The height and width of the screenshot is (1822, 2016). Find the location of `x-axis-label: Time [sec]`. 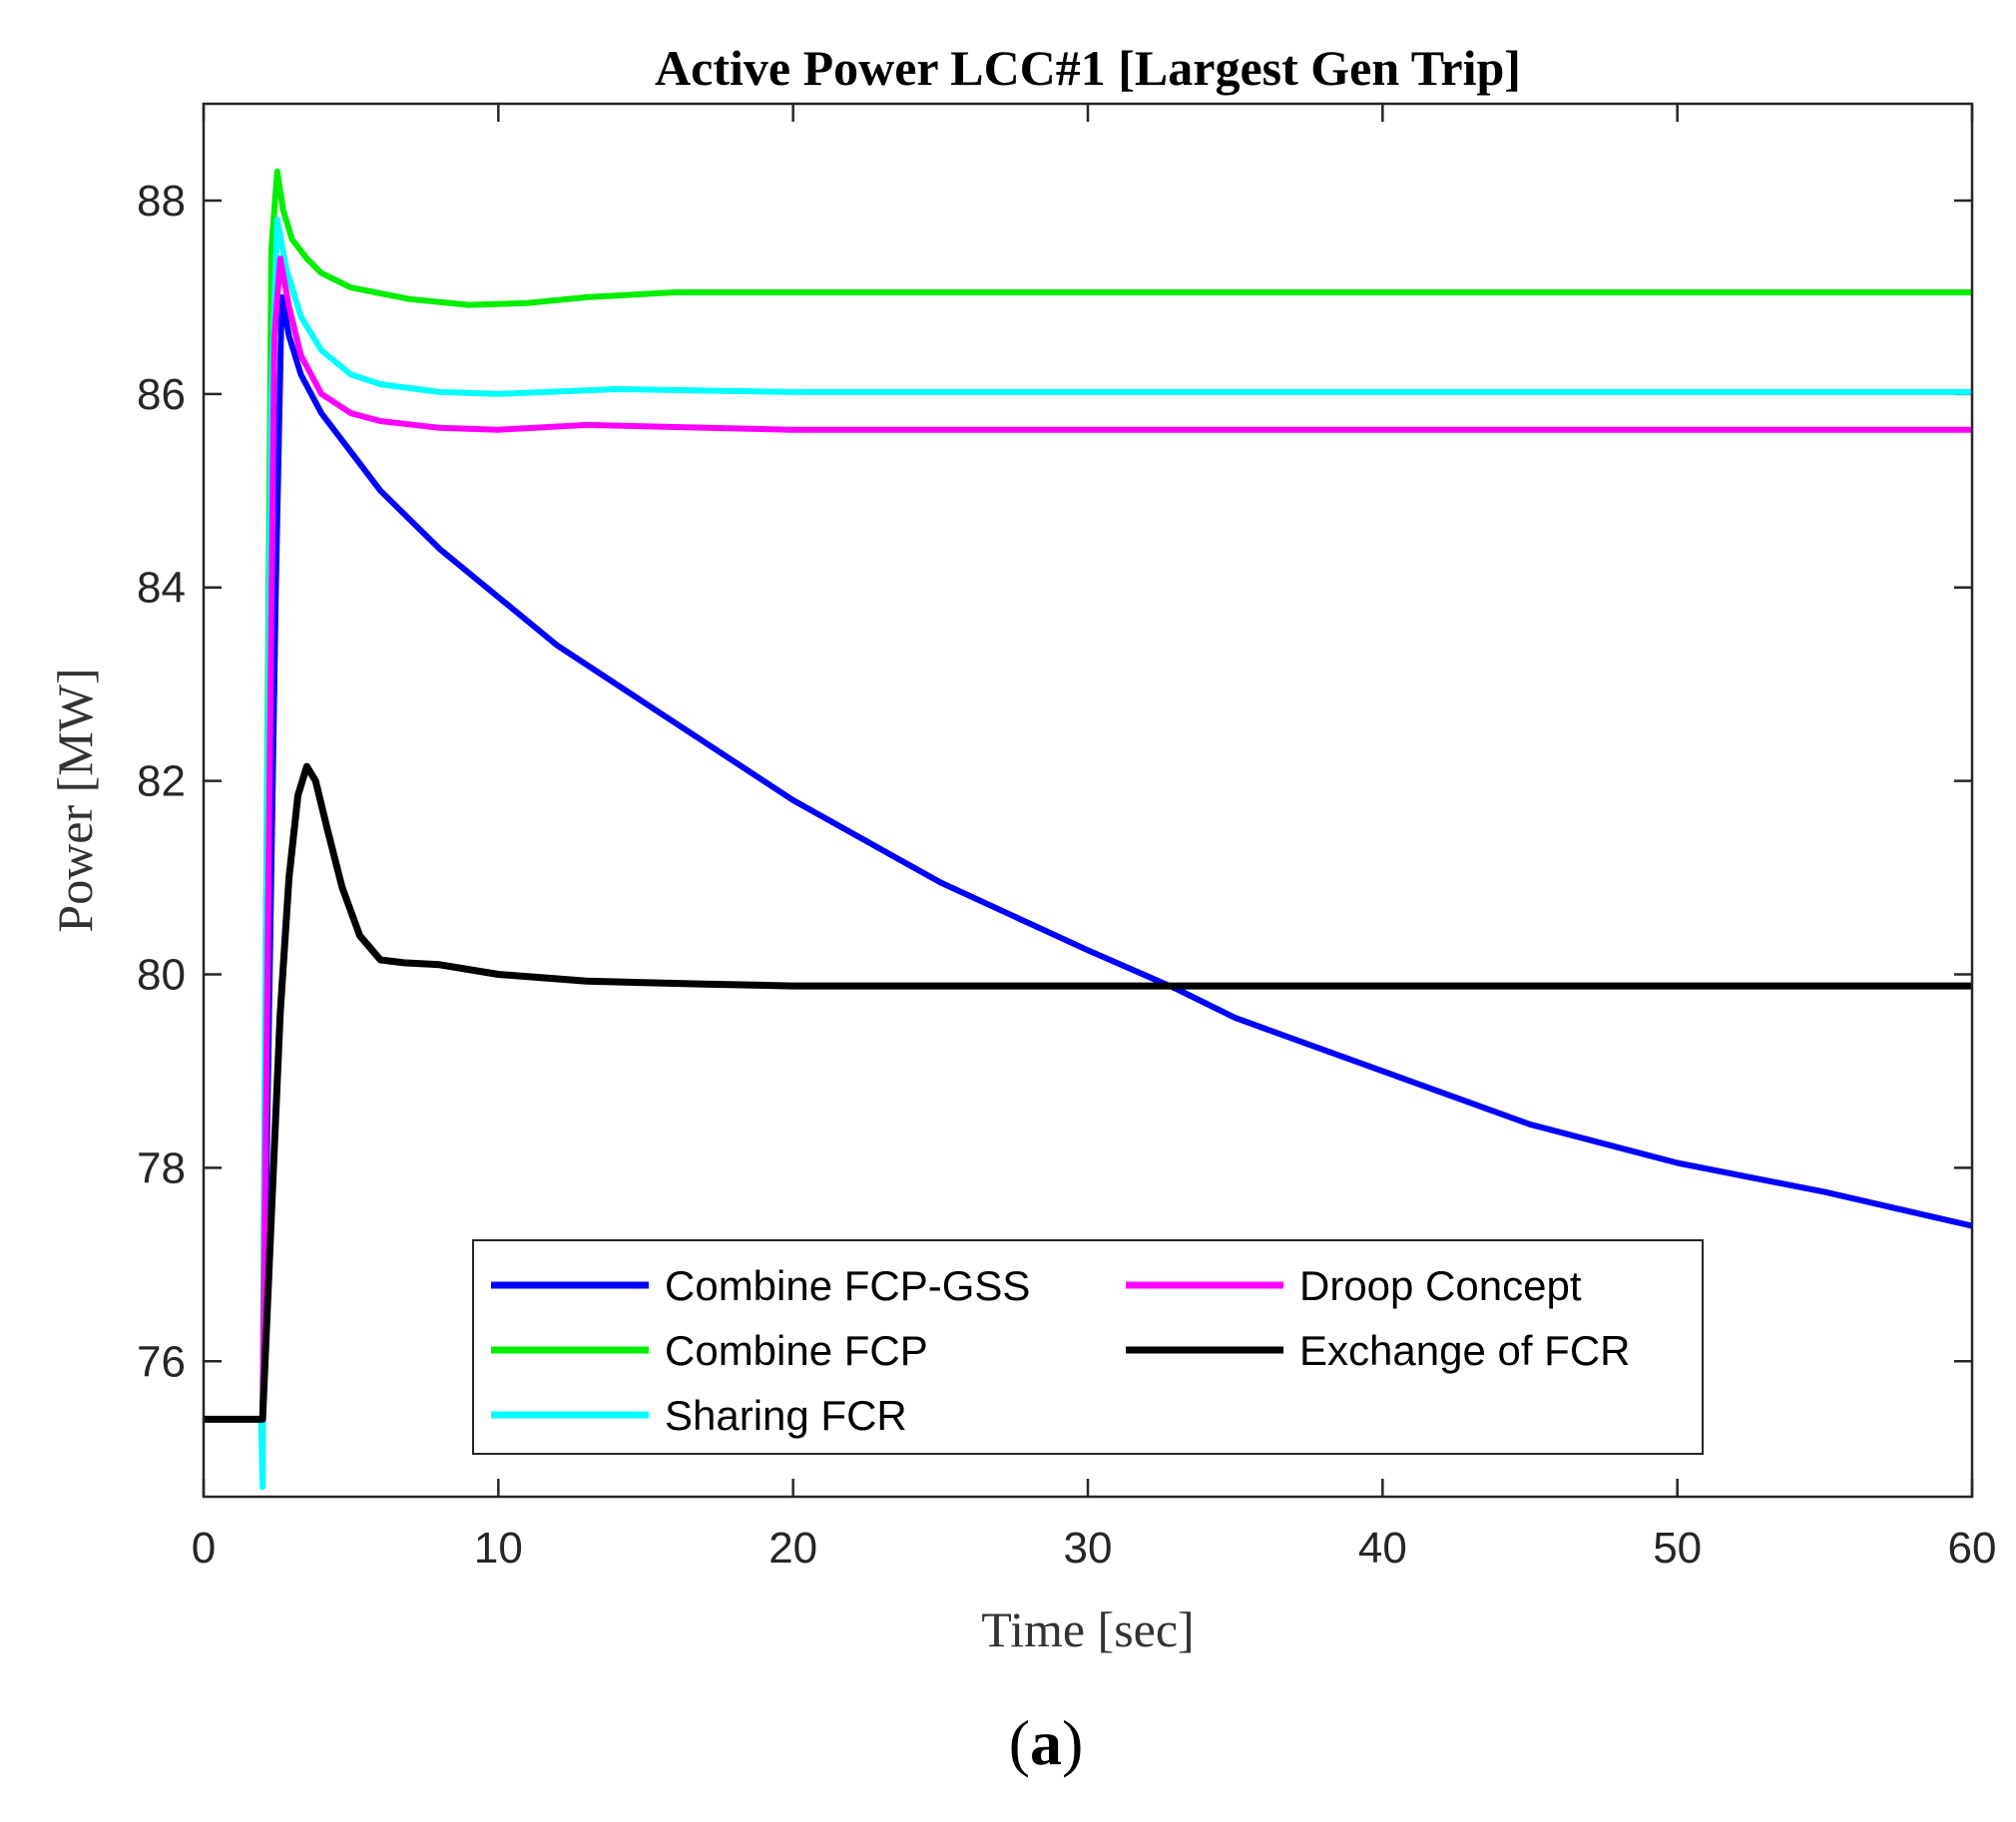

x-axis-label: Time [sec] is located at coordinates (1087, 1629).